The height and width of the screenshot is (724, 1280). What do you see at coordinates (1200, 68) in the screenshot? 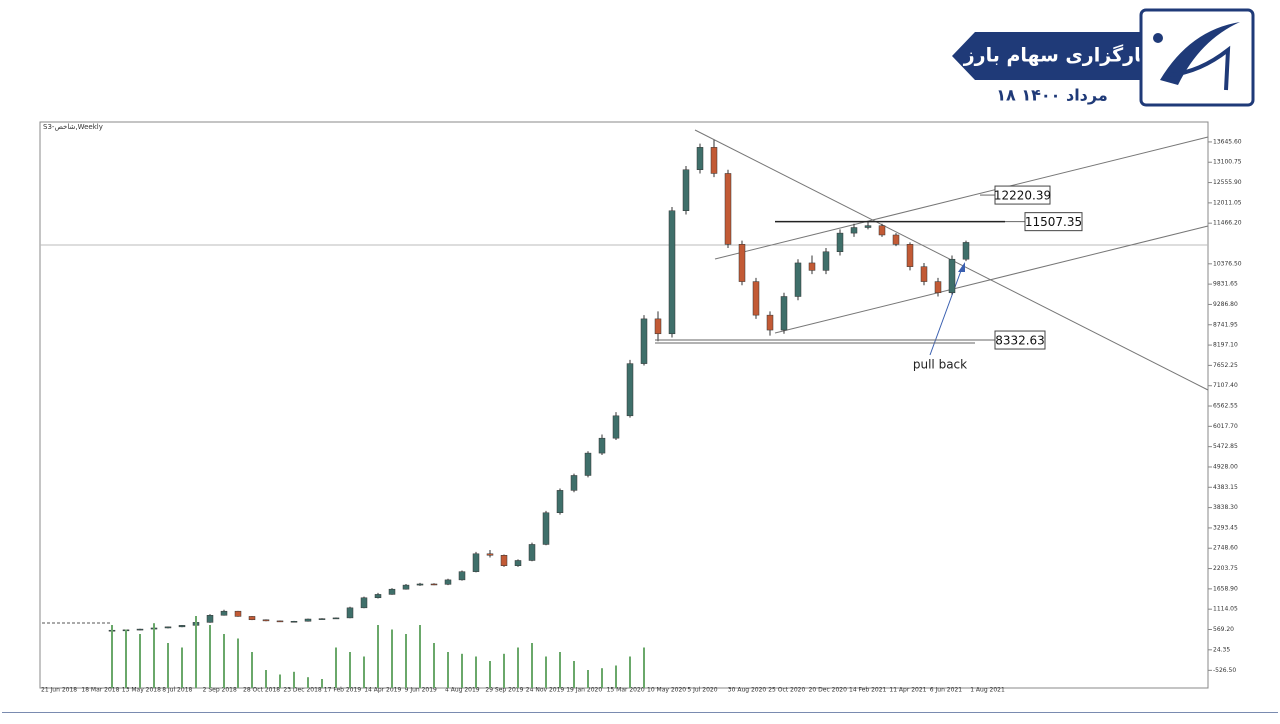
I see `logo-stroke` at bounding box center [1200, 68].